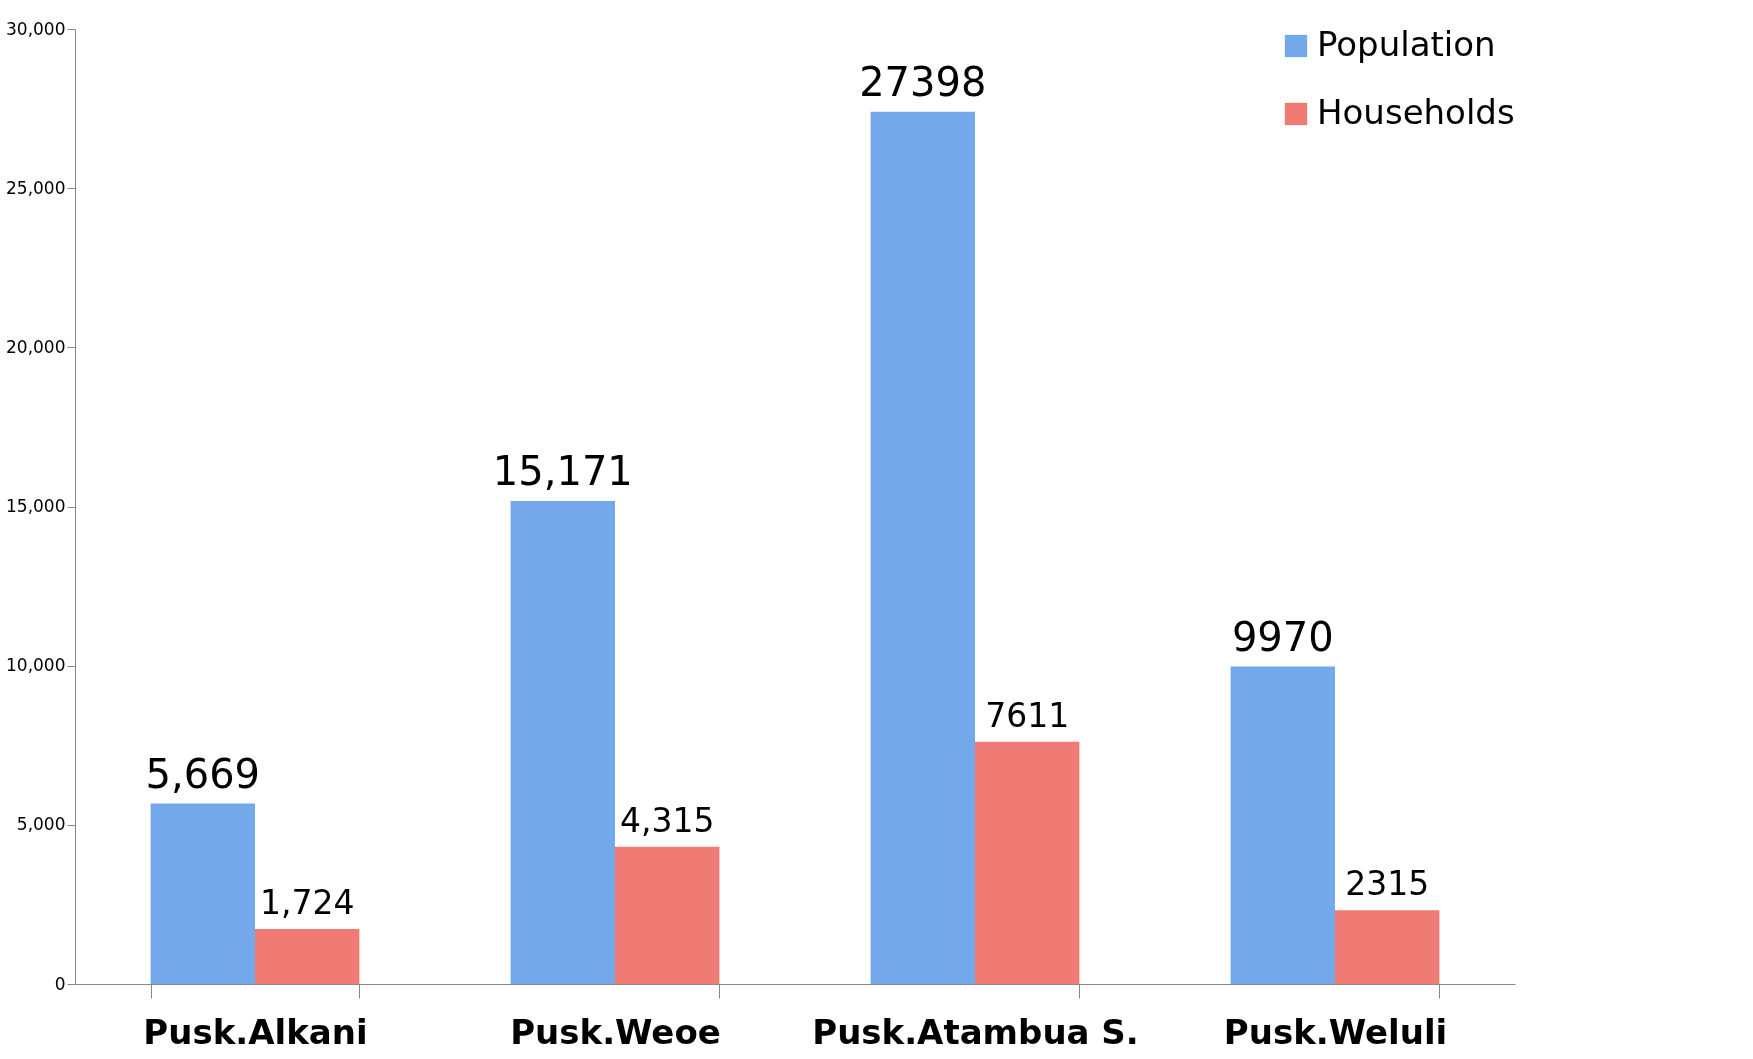 The image size is (1753, 1059). I want to click on data-label: 1,724, so click(307, 903).